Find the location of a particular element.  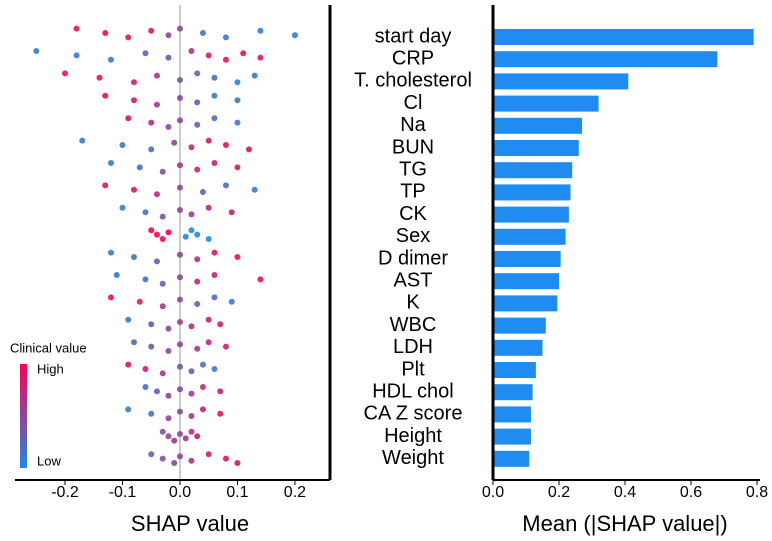

colorbar is located at coordinates (23, 416).